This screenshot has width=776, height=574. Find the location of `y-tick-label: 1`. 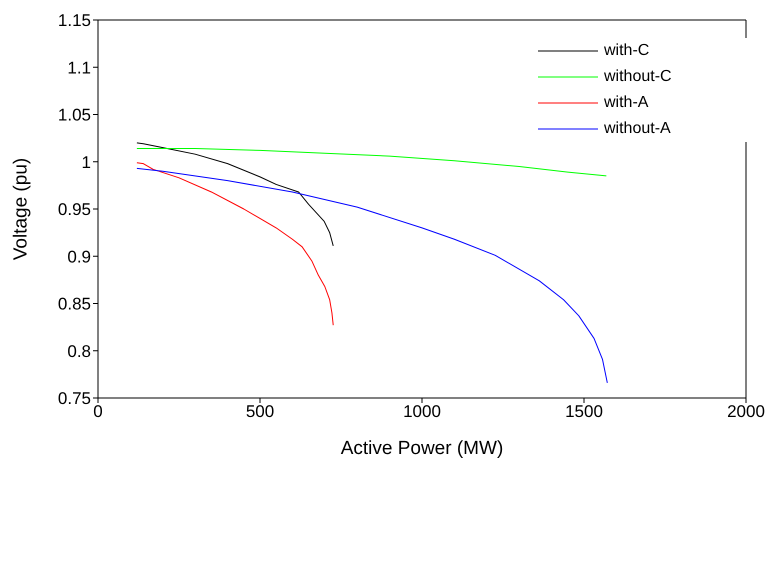

y-tick-label: 1 is located at coordinates (86, 162).